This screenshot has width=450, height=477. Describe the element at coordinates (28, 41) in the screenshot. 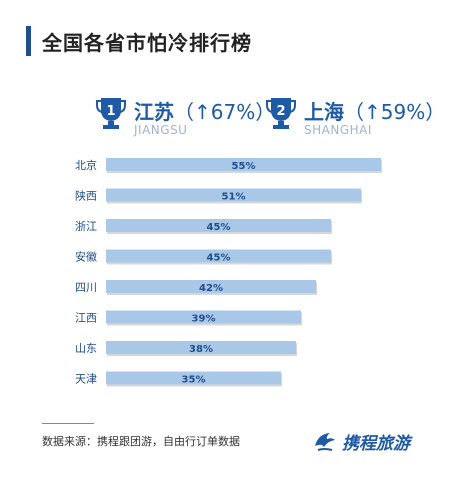

I see `title-accent-bar` at that location.